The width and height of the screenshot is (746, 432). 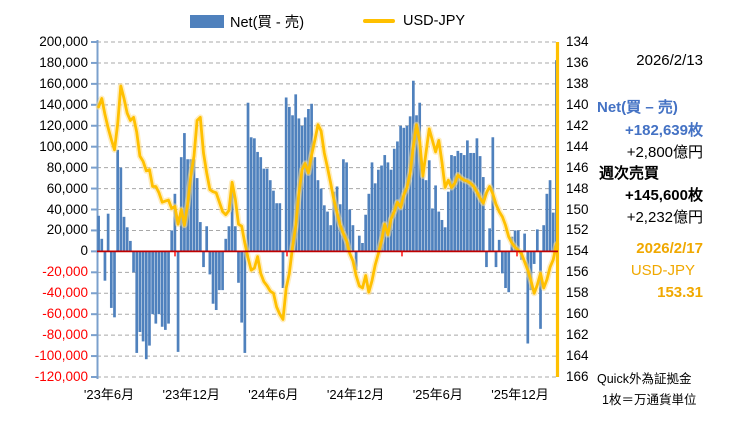 What do you see at coordinates (577, 376) in the screenshot?
I see `y-axis-right-label: 166` at bounding box center [577, 376].